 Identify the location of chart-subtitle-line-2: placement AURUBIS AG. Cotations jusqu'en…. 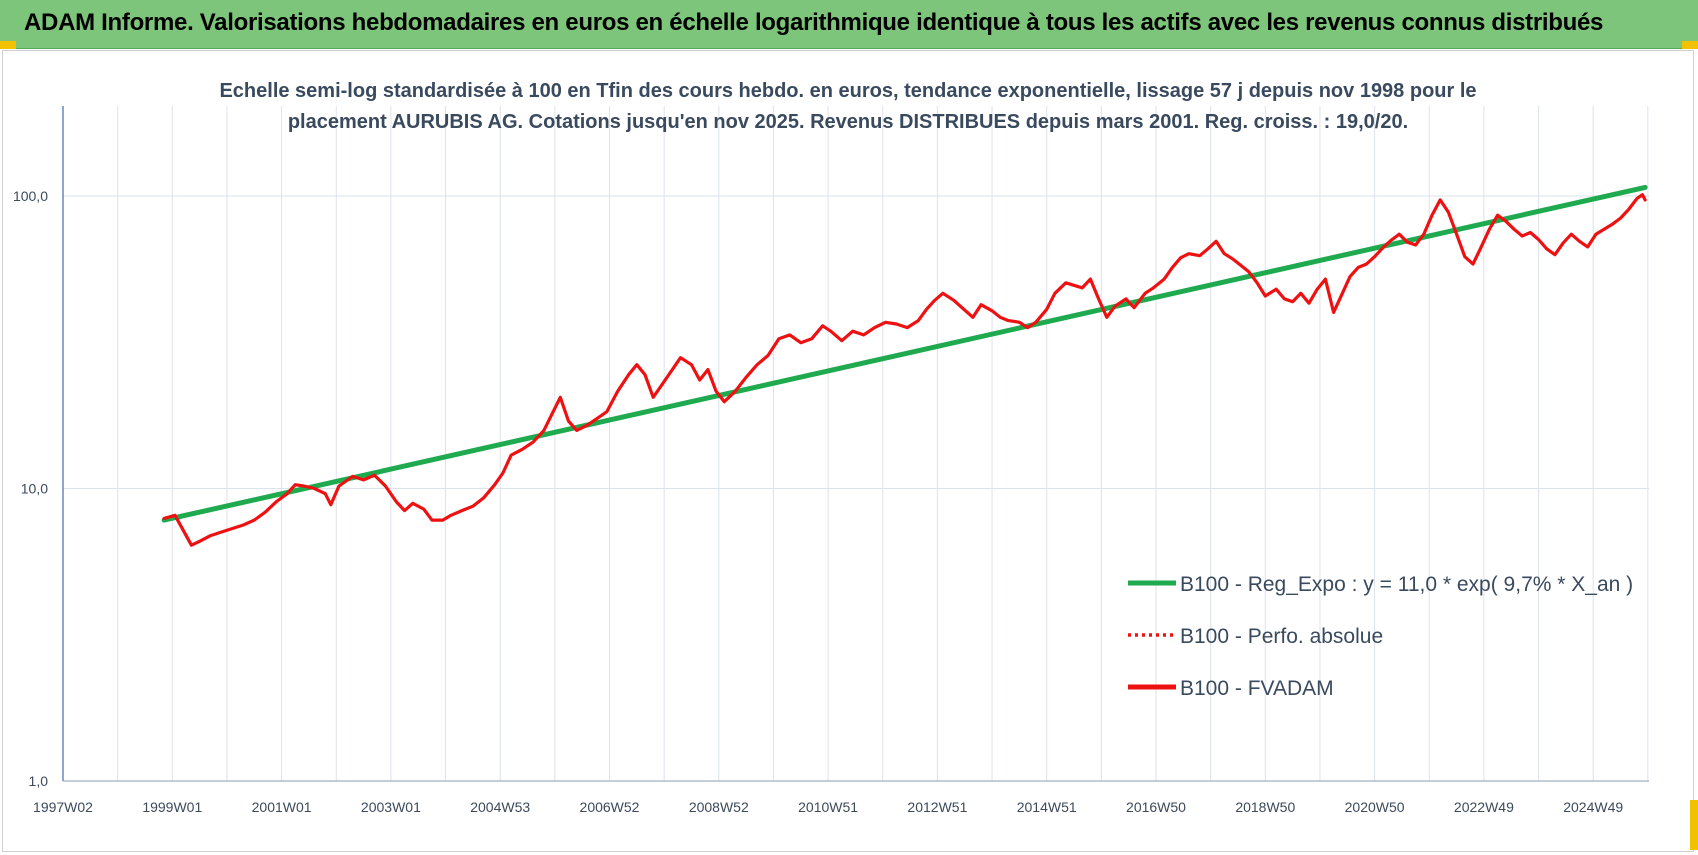
(848, 122).